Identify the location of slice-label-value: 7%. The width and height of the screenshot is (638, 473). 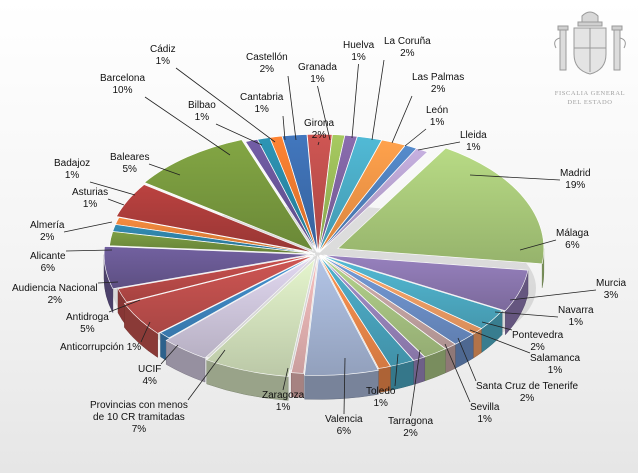
(139, 429).